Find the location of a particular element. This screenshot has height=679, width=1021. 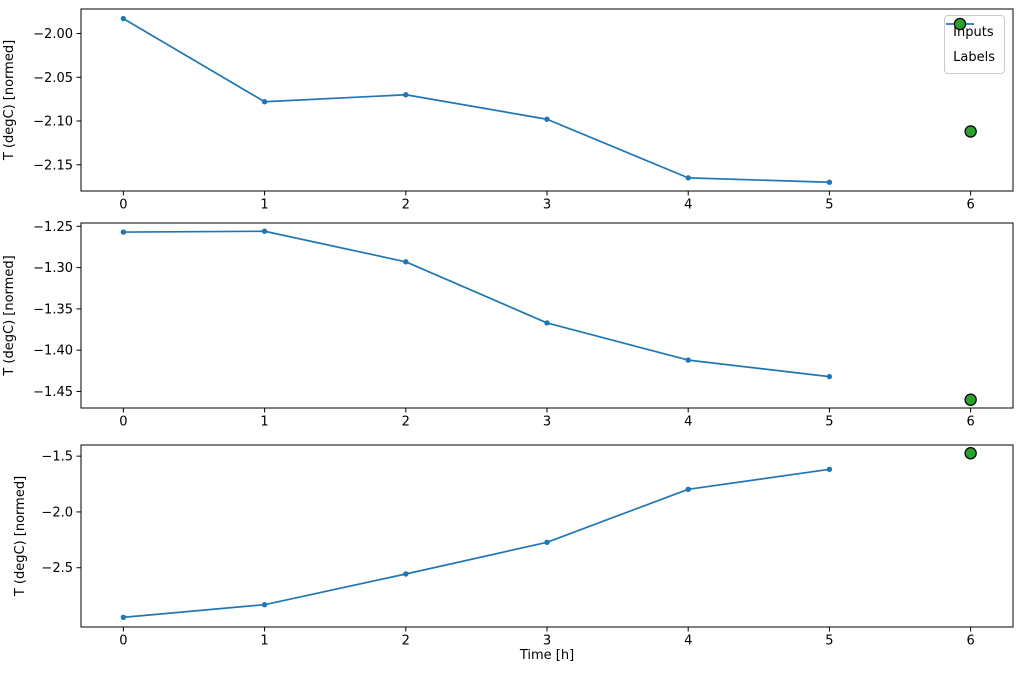

y-tick-label: −2.15 is located at coordinates (53, 165).